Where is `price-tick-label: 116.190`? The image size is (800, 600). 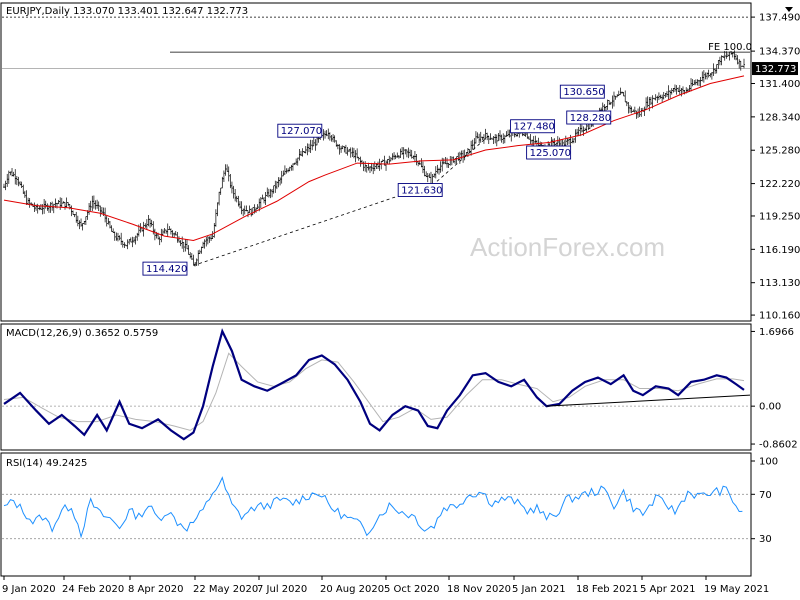
price-tick-label: 116.190 is located at coordinates (779, 250).